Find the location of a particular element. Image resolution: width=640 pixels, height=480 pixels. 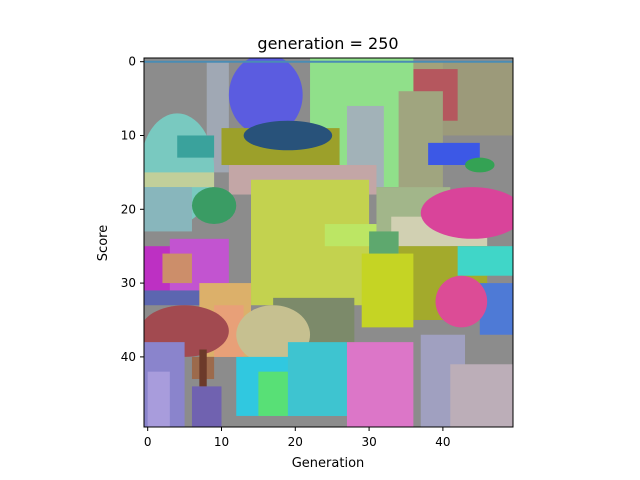

y-tick-label: 20 is located at coordinates (128, 209).